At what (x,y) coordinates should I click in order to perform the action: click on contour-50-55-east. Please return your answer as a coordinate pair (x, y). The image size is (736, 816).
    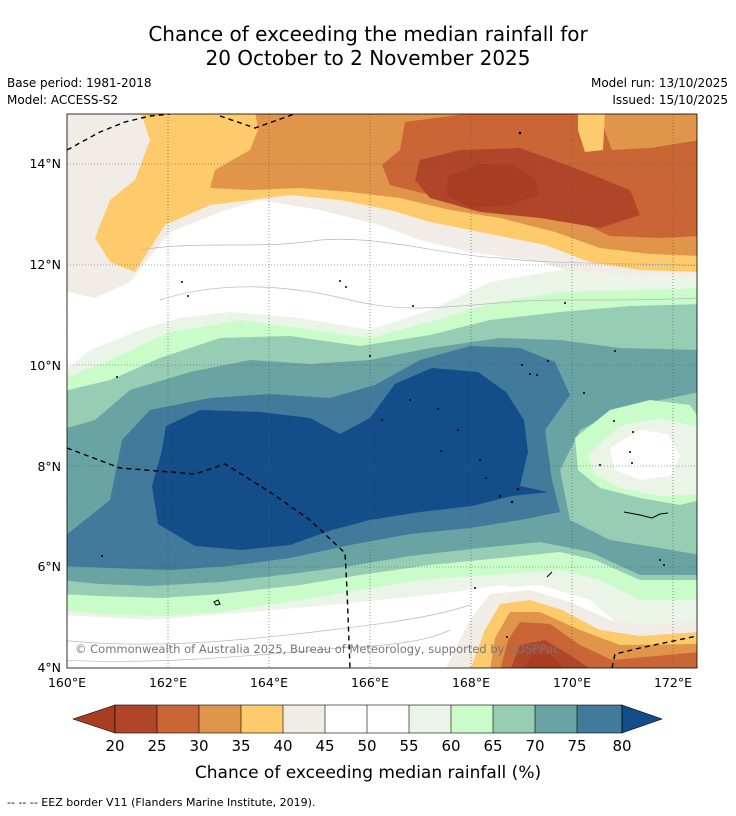
    Looking at the image, I should click on (645, 455).